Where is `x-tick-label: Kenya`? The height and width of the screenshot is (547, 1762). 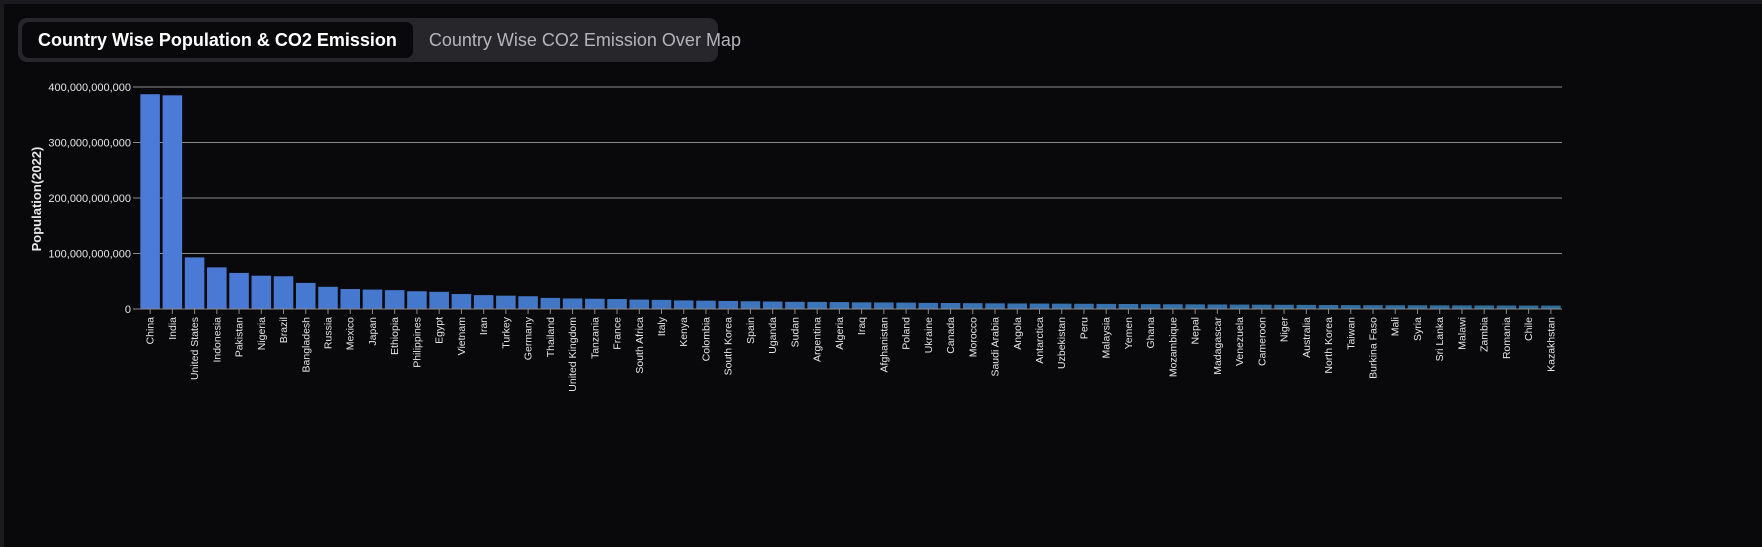
x-tick-label: Kenya is located at coordinates (684, 332).